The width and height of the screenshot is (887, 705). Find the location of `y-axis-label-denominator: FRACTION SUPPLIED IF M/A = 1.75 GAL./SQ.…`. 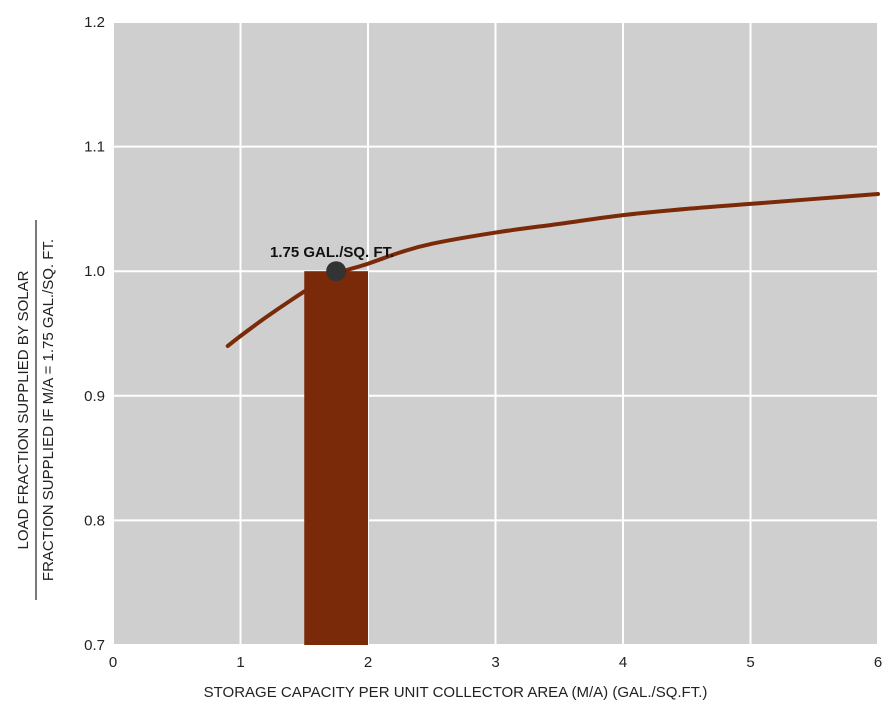

y-axis-label-denominator: FRACTION SUPPLIED IF M/A = 1.75 GAL./SQ.… is located at coordinates (48, 410).